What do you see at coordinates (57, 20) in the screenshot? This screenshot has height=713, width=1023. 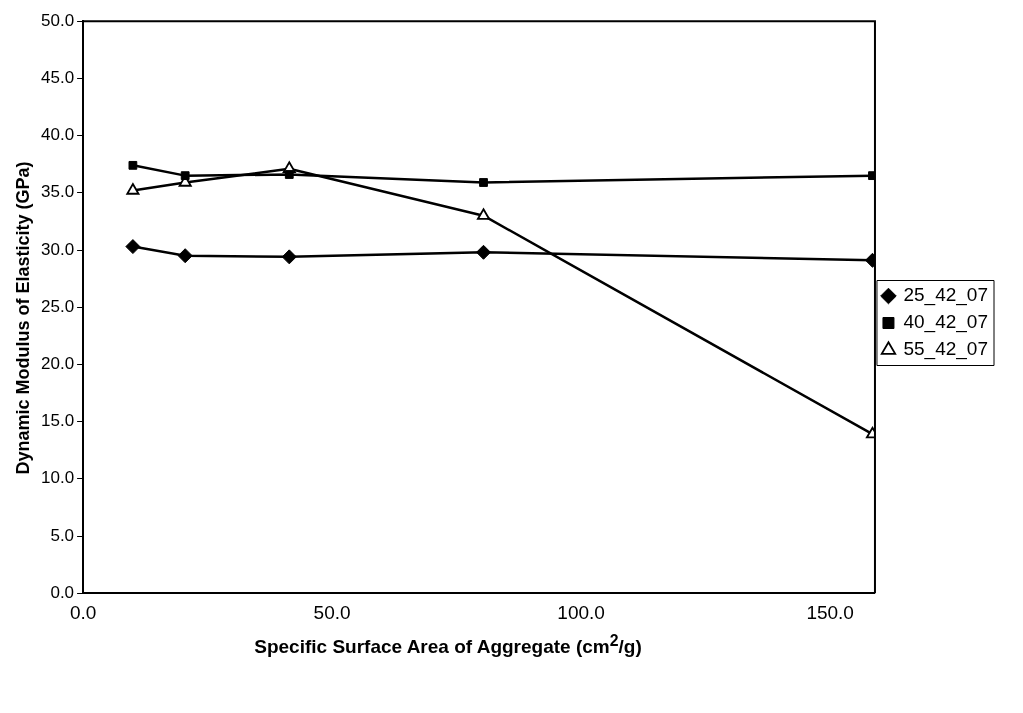 I see `y-tick-label: 50.0` at bounding box center [57, 20].